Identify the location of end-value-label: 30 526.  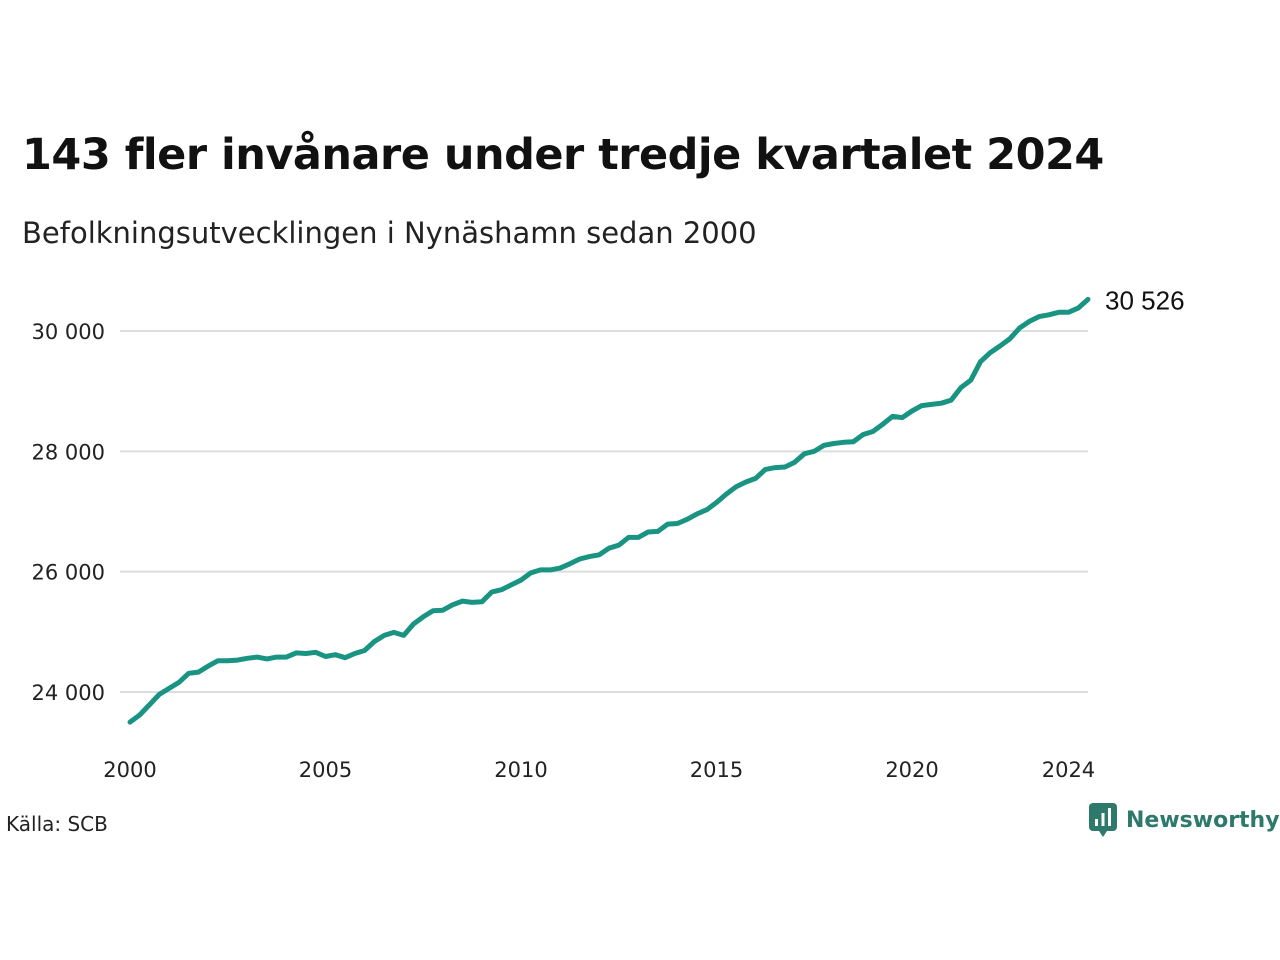
(1145, 300).